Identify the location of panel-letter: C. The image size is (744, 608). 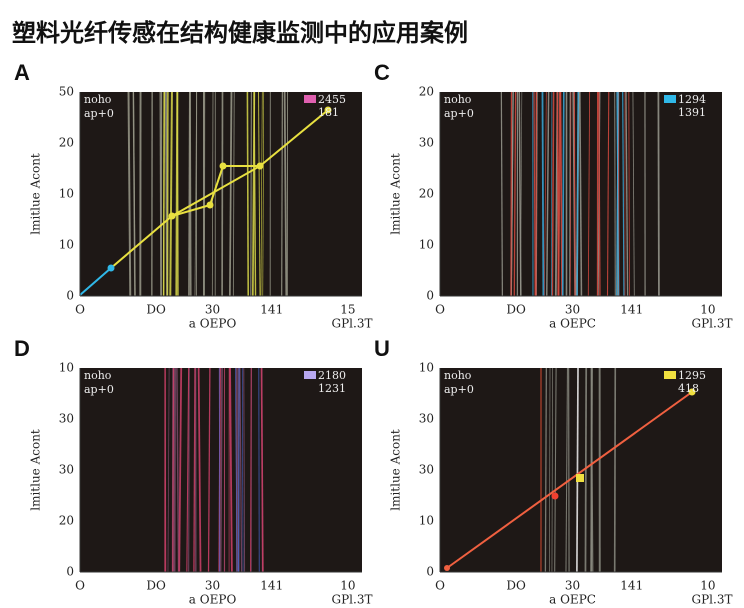
(382, 72).